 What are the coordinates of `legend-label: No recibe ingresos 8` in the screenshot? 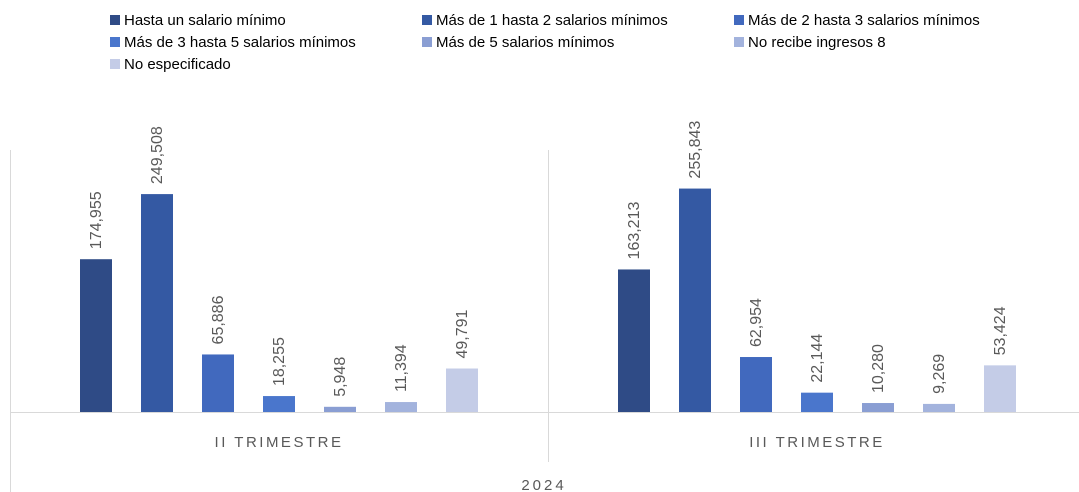 It's located at (817, 42).